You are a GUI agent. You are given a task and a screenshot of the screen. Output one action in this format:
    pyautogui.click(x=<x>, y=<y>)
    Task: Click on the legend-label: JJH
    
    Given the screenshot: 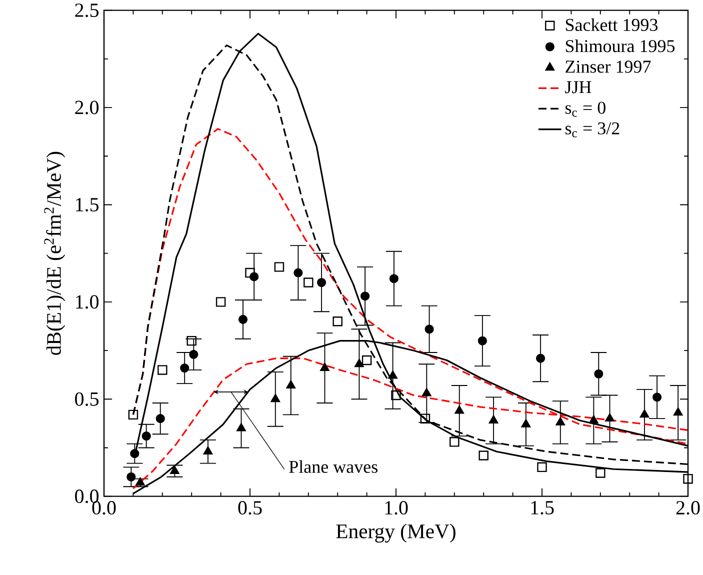 What is the action you would take?
    pyautogui.click(x=578, y=87)
    